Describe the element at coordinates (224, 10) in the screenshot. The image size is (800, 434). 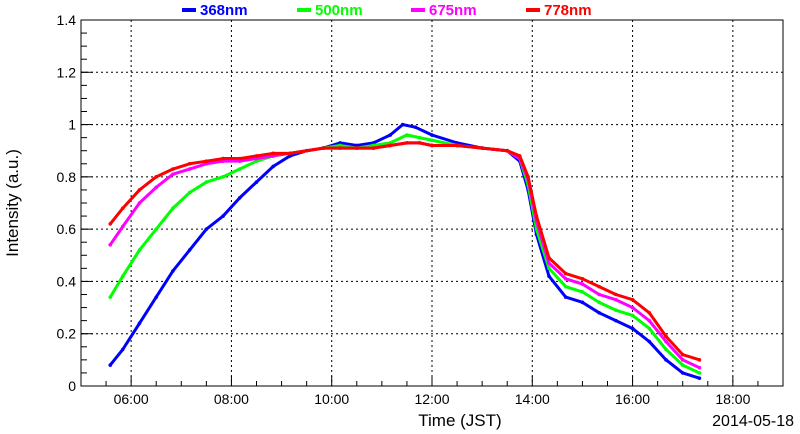
I see `legend-label-368nm: 368nm` at that location.